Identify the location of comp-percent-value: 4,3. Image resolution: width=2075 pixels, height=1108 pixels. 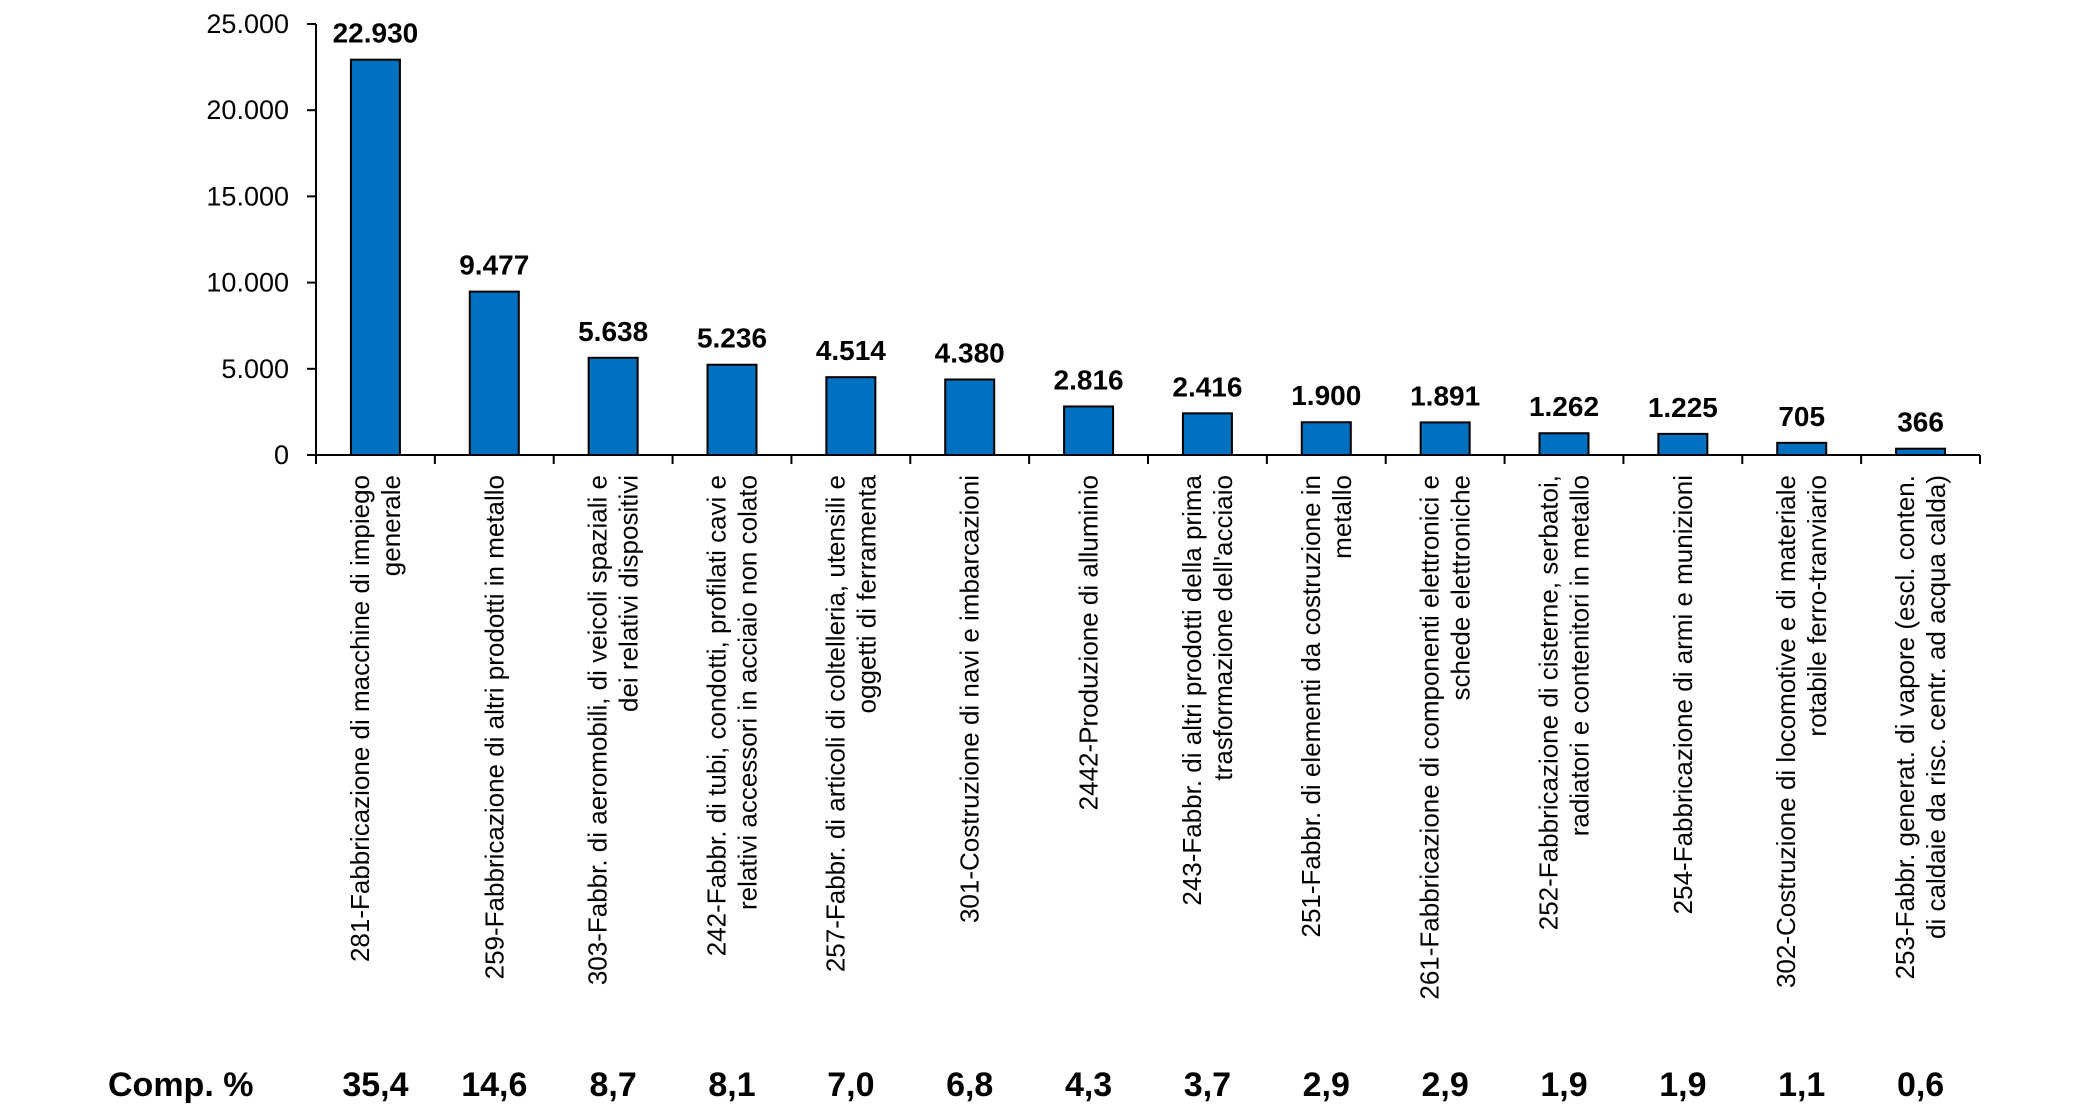
(1088, 1085).